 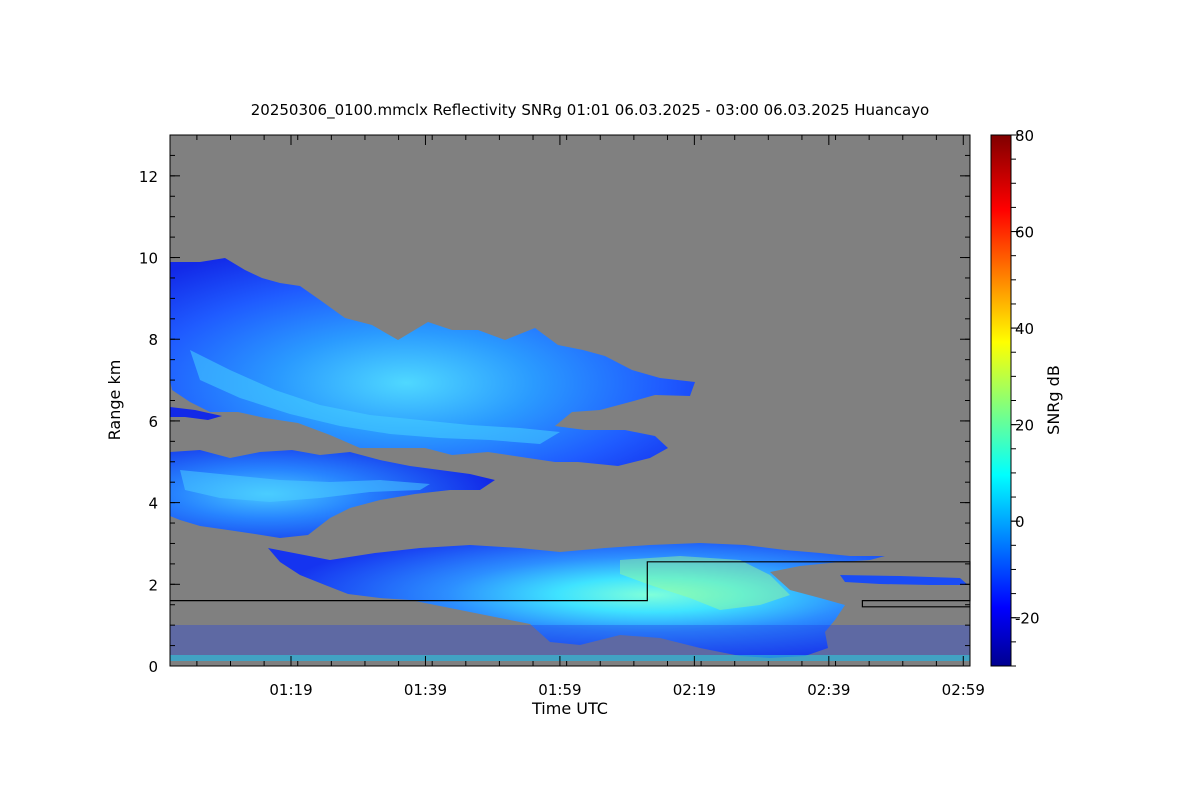 I want to click on colorbar-scale, so click(x=1001, y=400).